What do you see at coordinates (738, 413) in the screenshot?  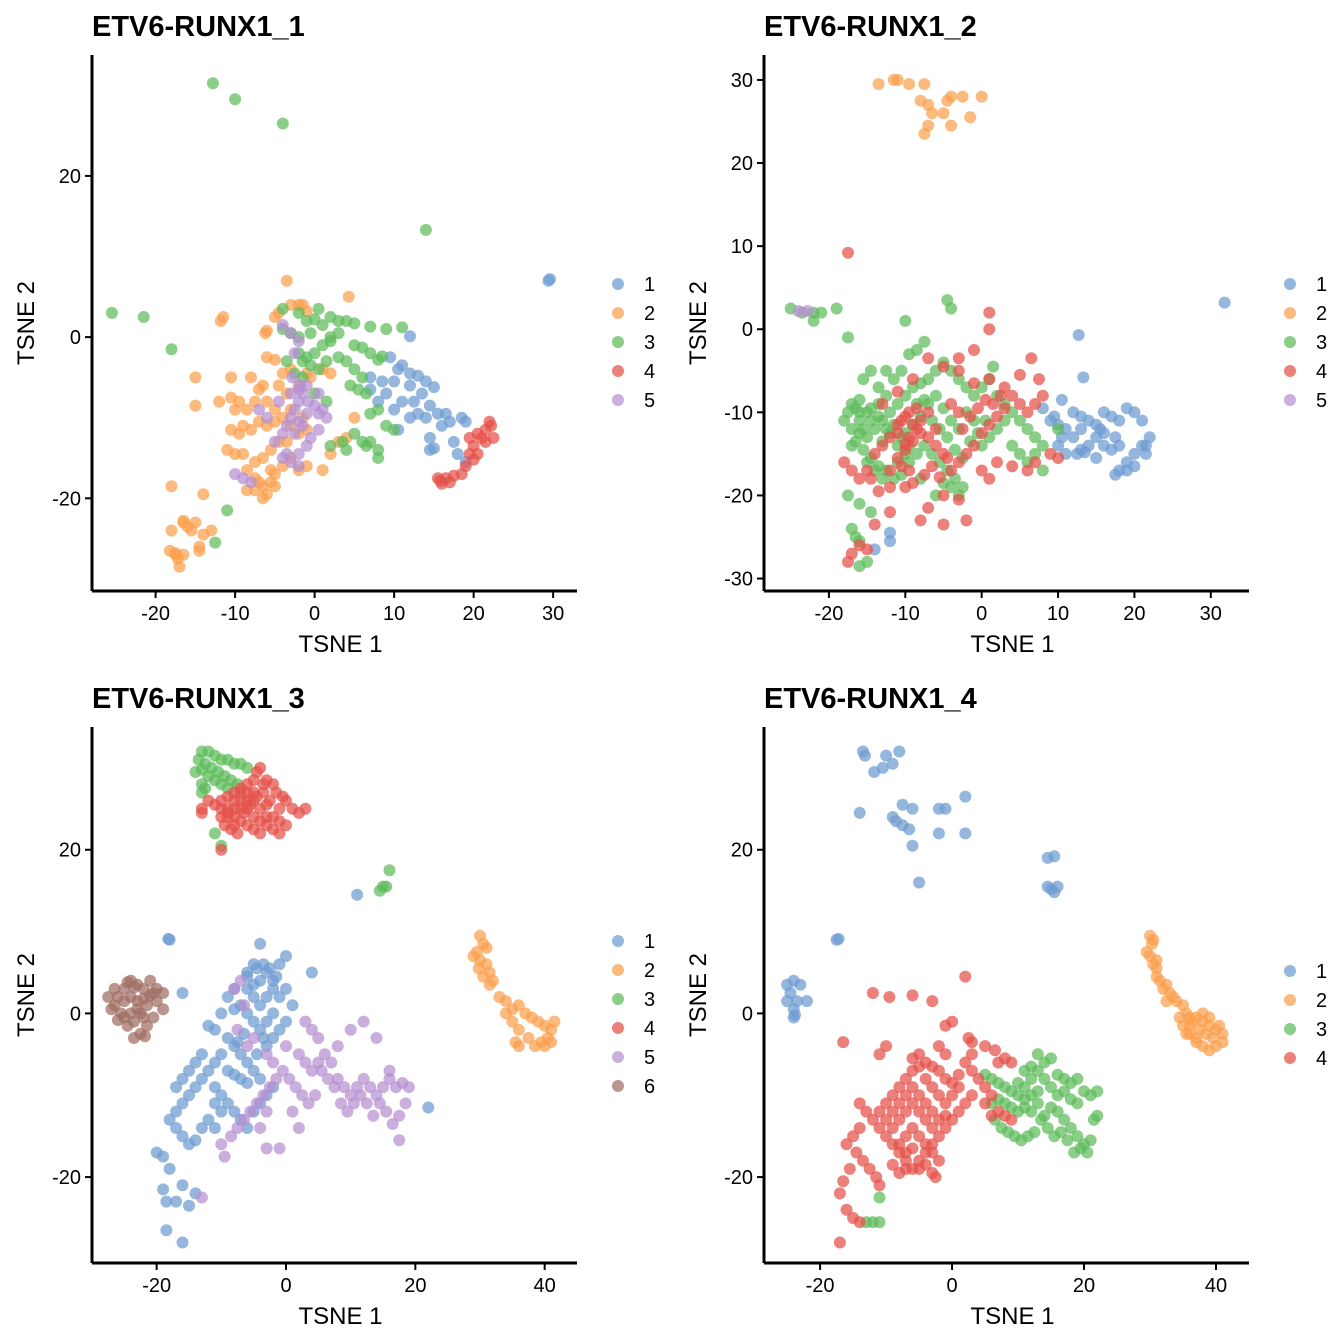 I see `y-tick-label: -10` at bounding box center [738, 413].